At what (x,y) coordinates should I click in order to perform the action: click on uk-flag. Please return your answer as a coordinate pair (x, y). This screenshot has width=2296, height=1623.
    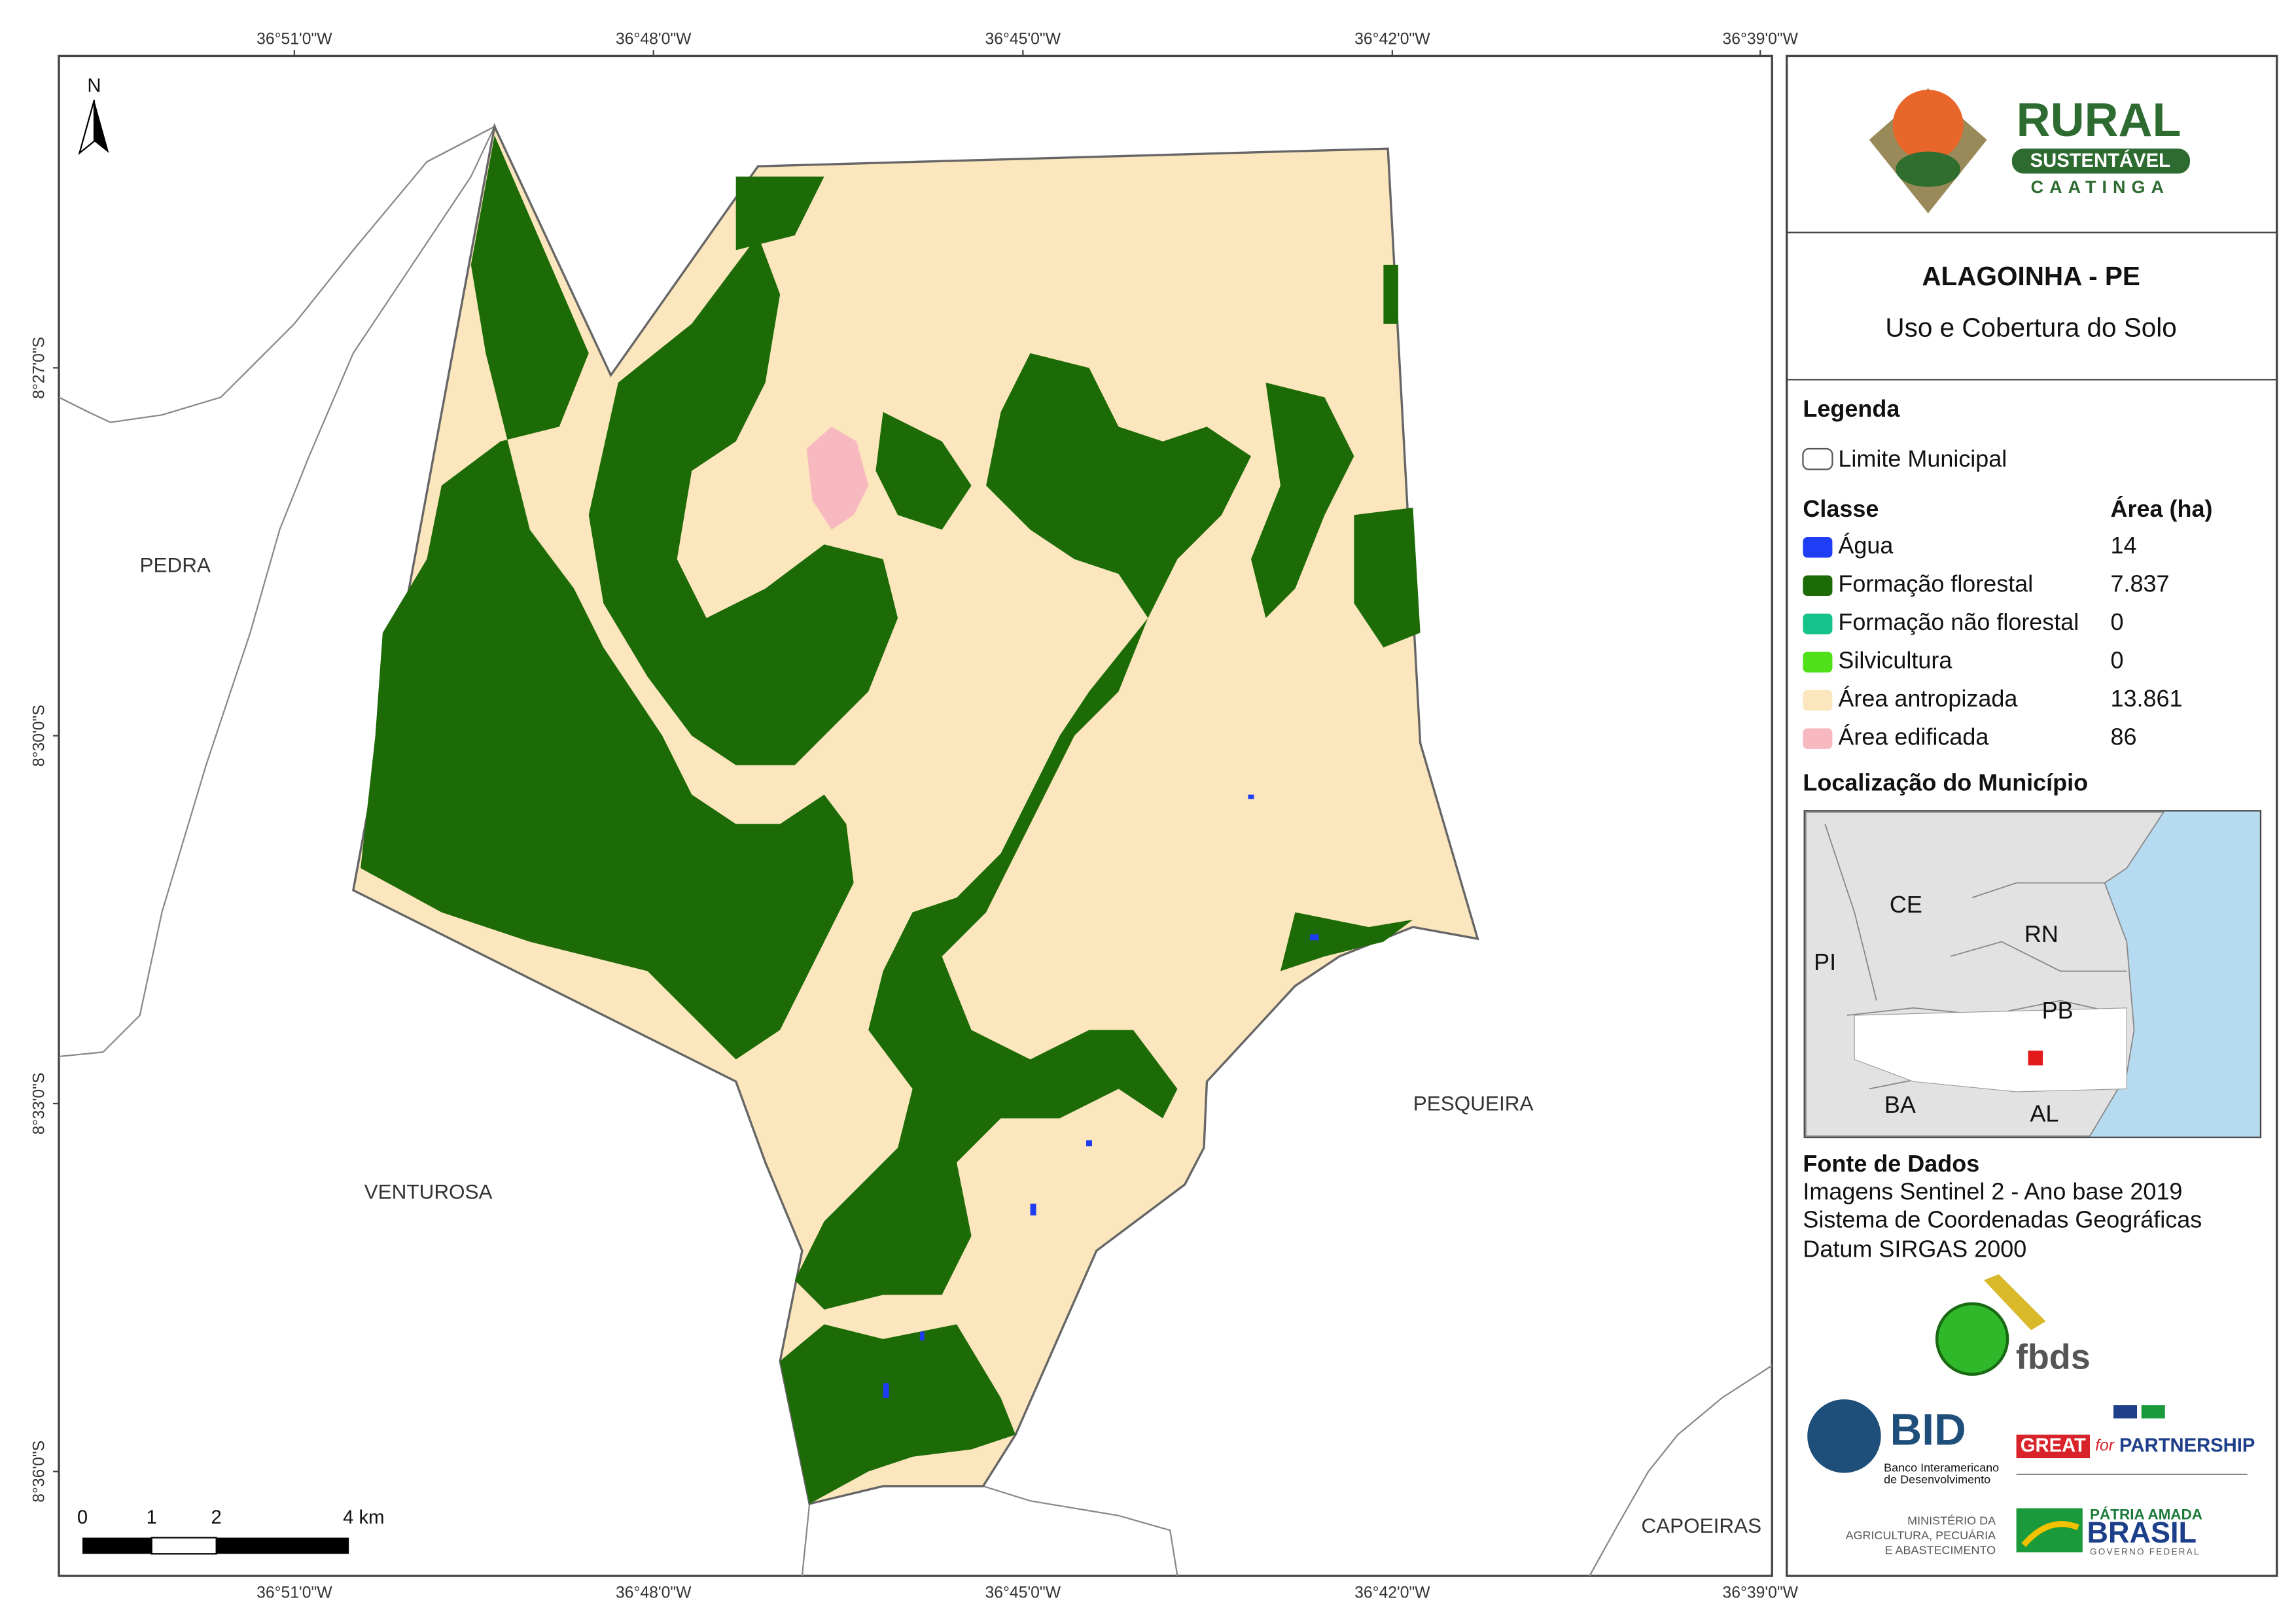
    Looking at the image, I should click on (2125, 1412).